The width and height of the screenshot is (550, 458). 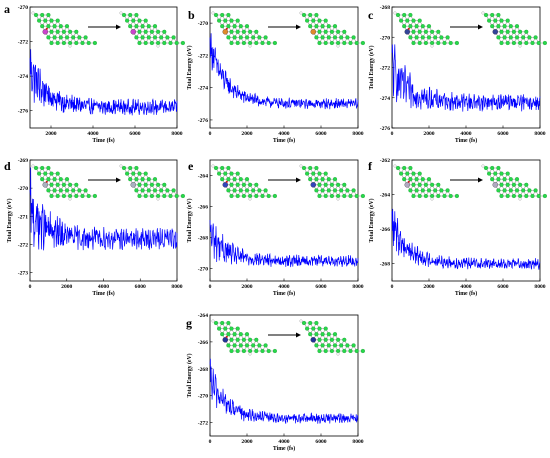 What do you see at coordinates (226, 181) in the screenshot?
I see `adsorbate-atom` at bounding box center [226, 181].